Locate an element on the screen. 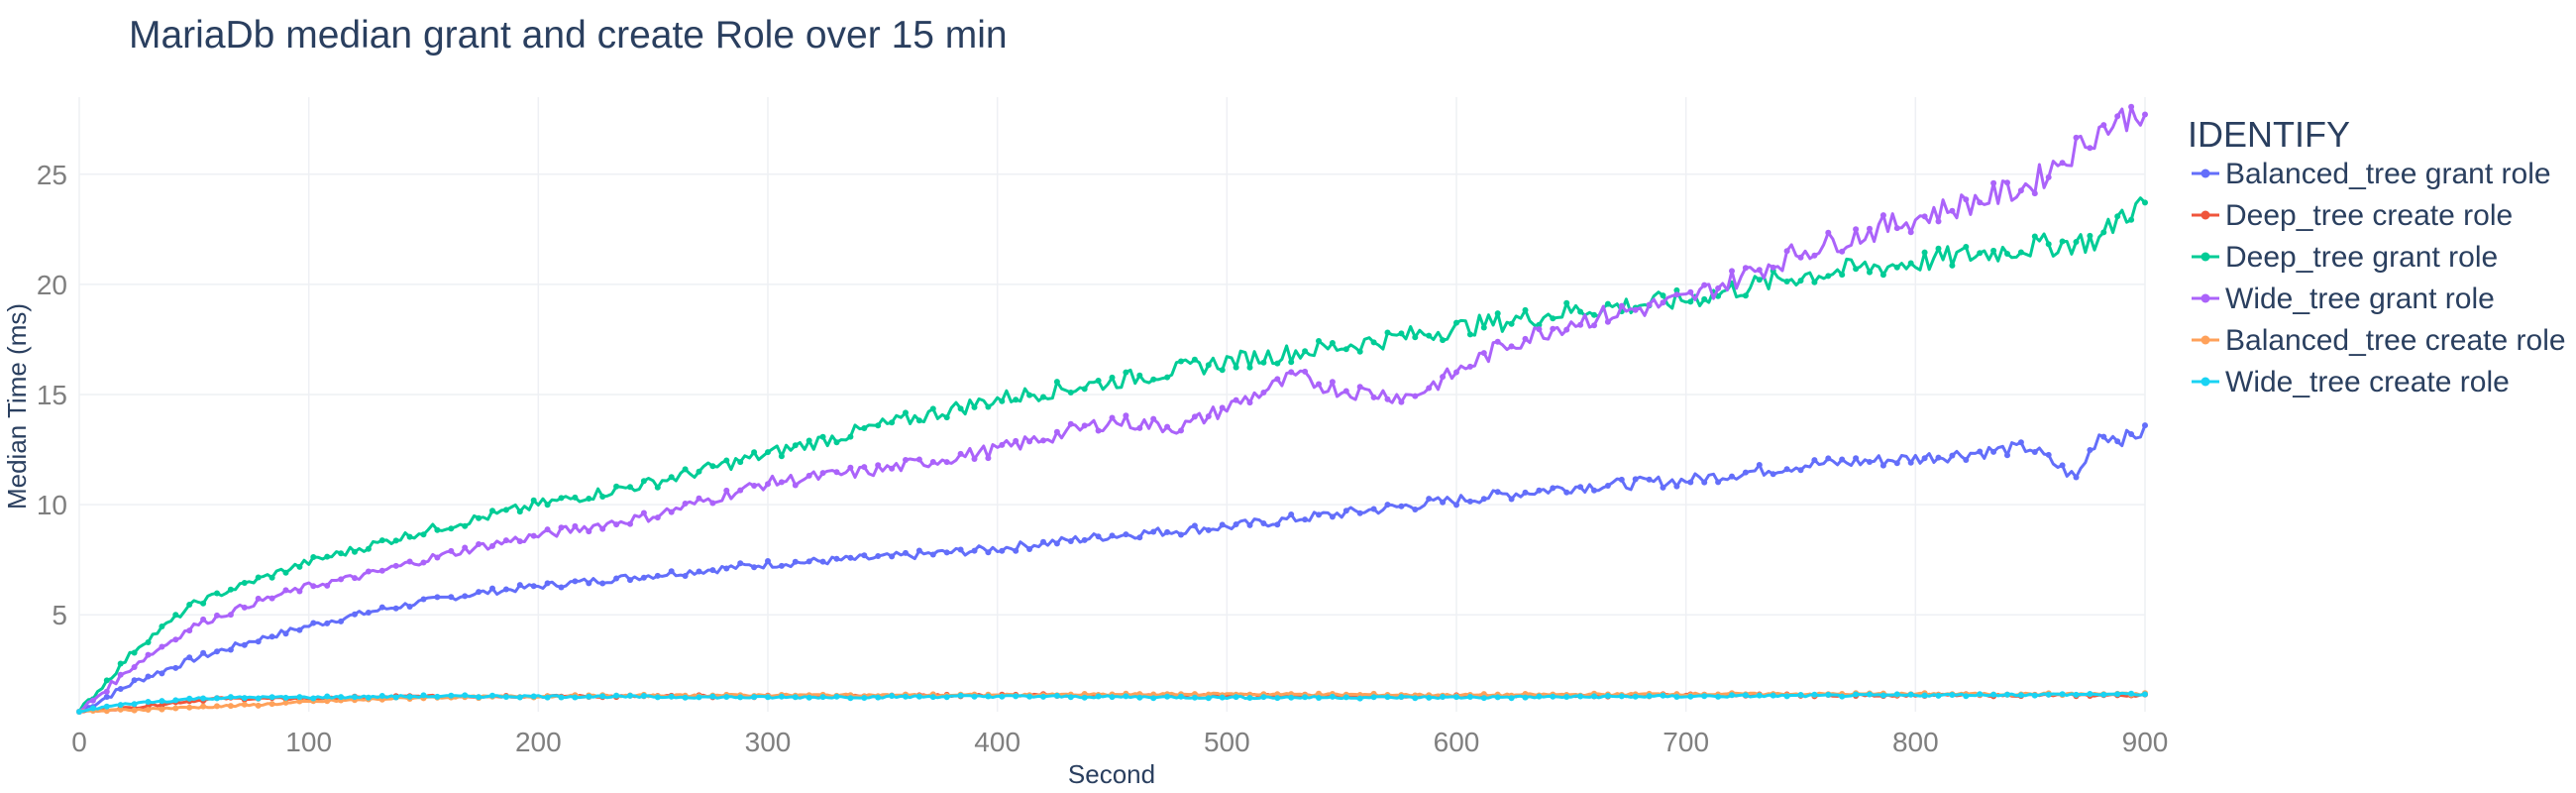 The image size is (2576, 793). legend-item: Wide_tree grant role is located at coordinates (2343, 299).